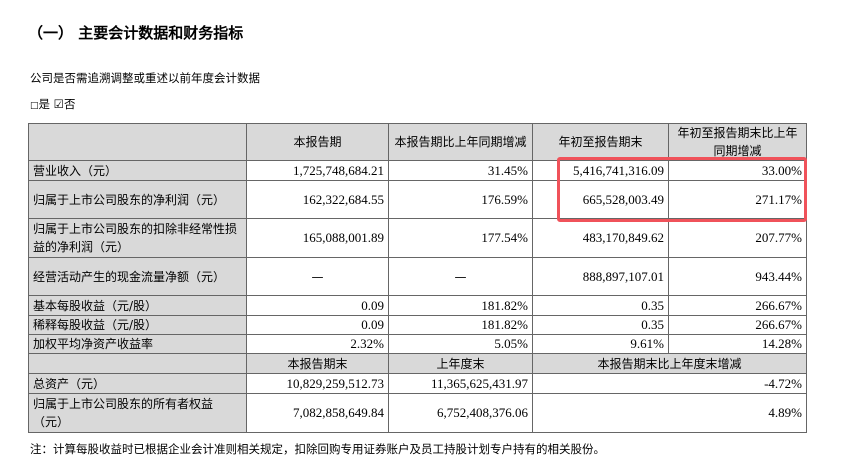 Image resolution: width=846 pixels, height=473 pixels. What do you see at coordinates (317, 413) in the screenshot?
I see `cell: 7,082,858,649.84` at bounding box center [317, 413].